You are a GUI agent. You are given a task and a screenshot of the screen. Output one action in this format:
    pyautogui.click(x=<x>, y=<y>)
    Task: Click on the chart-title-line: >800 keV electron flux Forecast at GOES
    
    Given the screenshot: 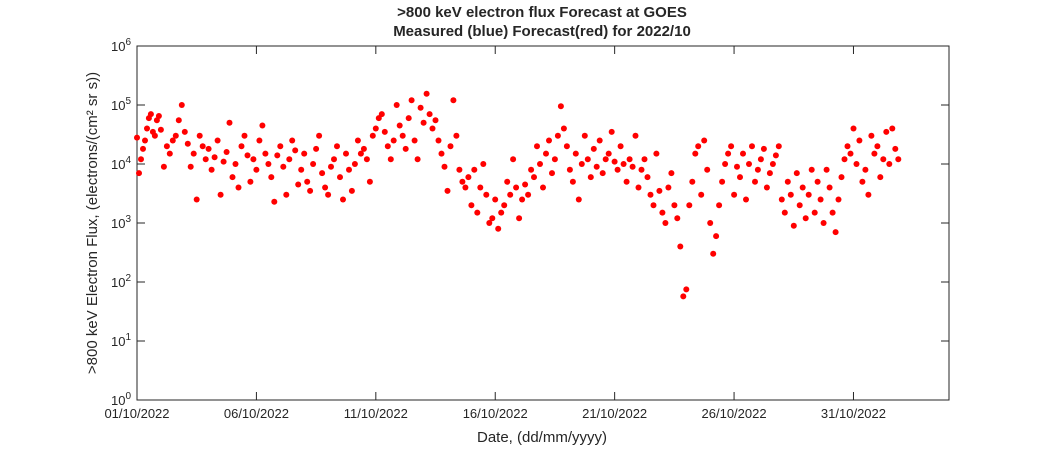 What is the action you would take?
    pyautogui.click(x=542, y=12)
    